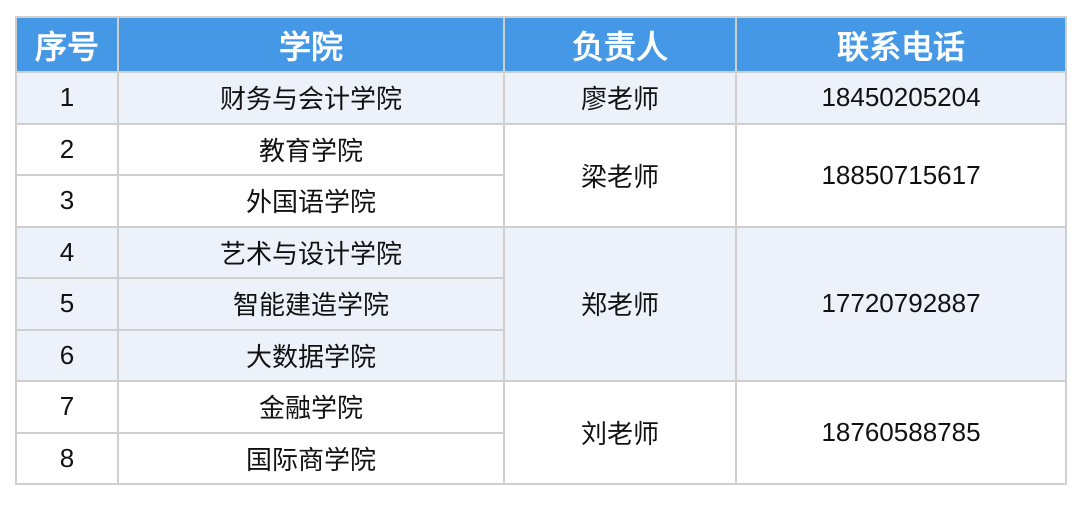 Image resolution: width=1080 pixels, height=512 pixels. I want to click on row-person: 梁老师, so click(620, 175).